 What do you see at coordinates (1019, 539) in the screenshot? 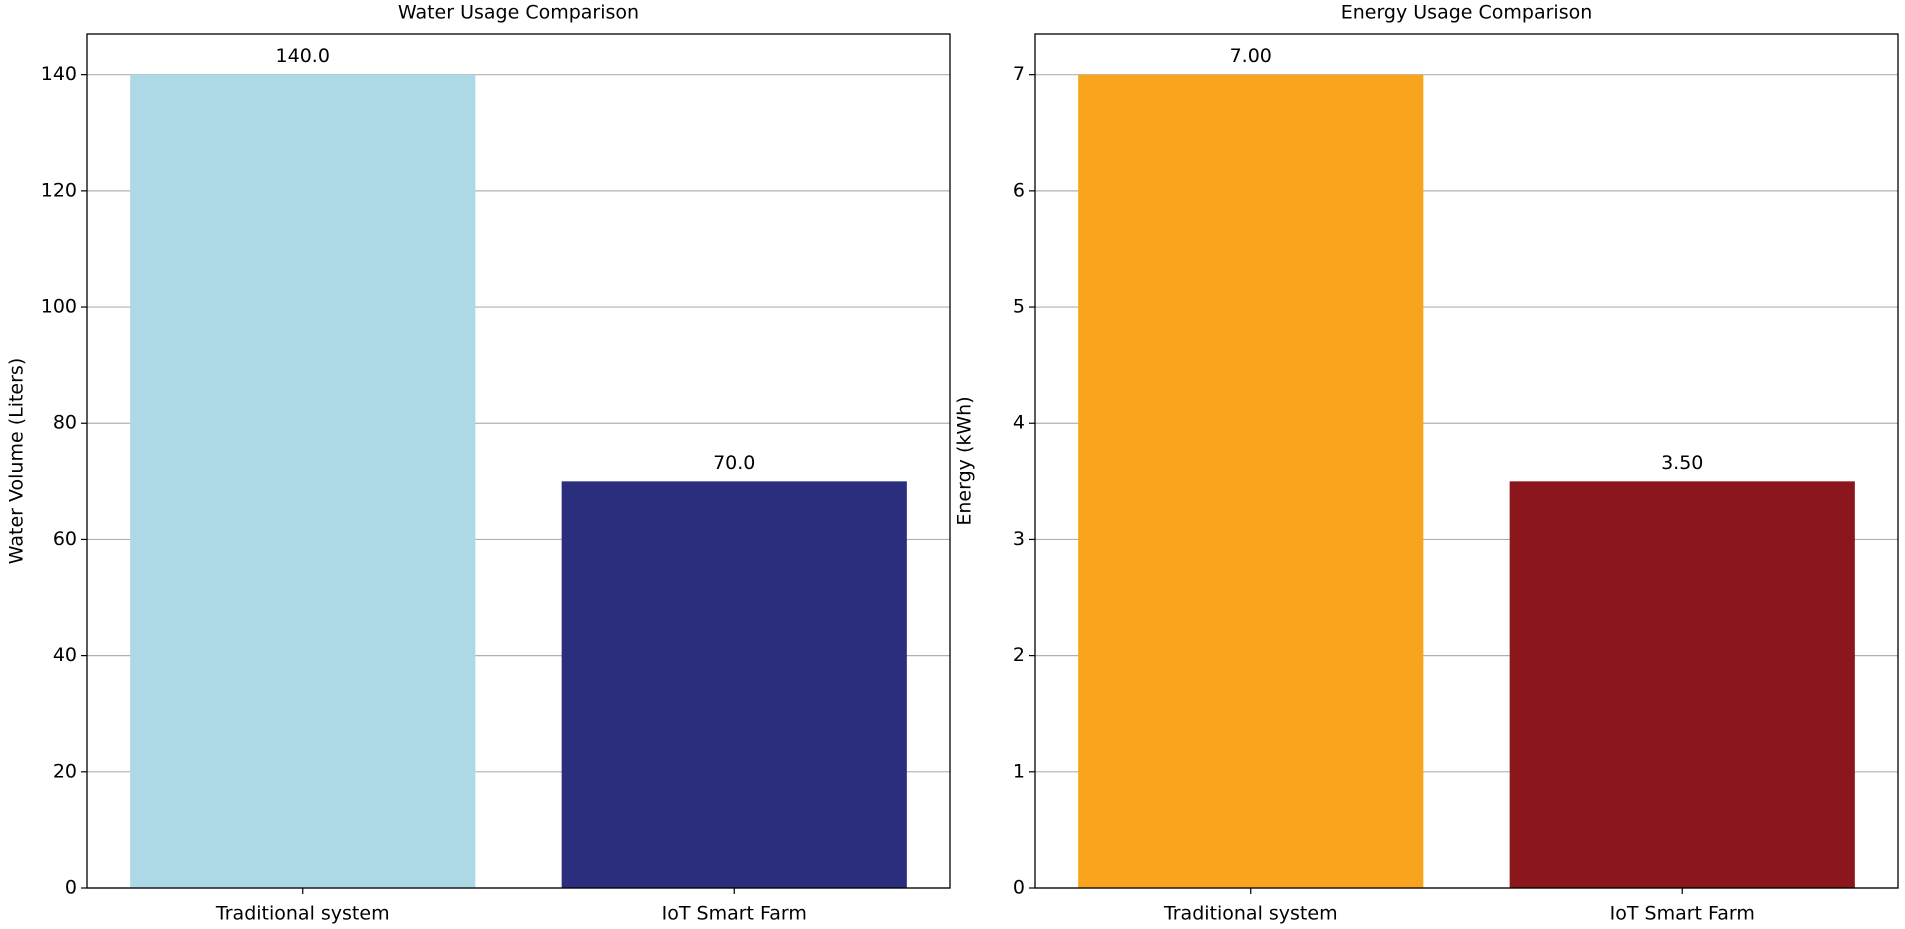
I see `y-tick-label: 3` at bounding box center [1019, 539].